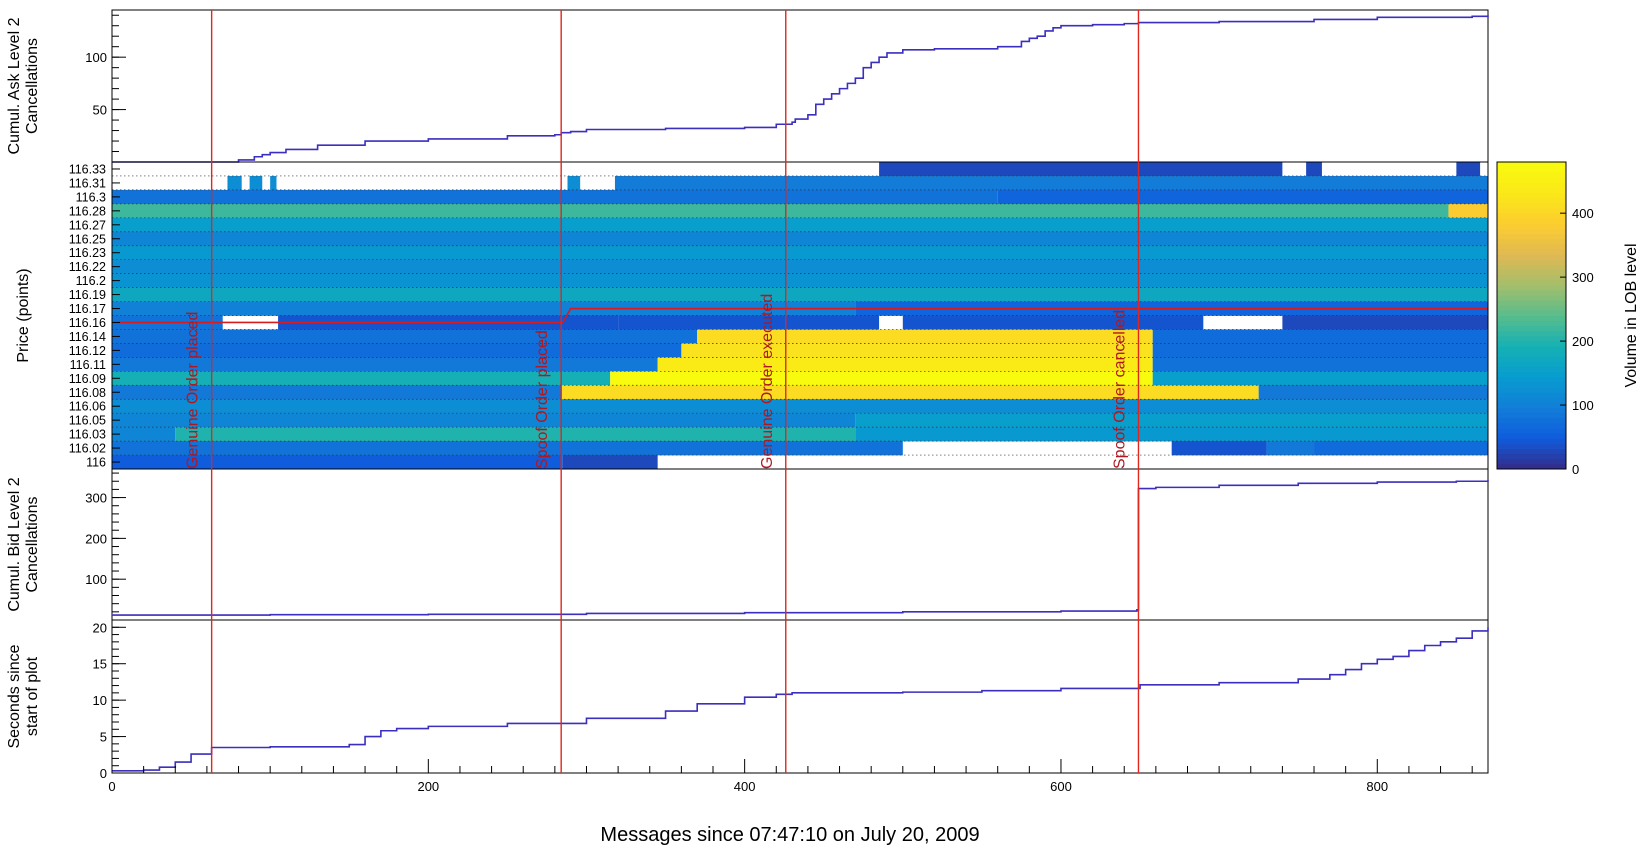 The height and width of the screenshot is (850, 1650). Describe the element at coordinates (87, 337) in the screenshot. I see `price-tick-label: 116.14` at that location.